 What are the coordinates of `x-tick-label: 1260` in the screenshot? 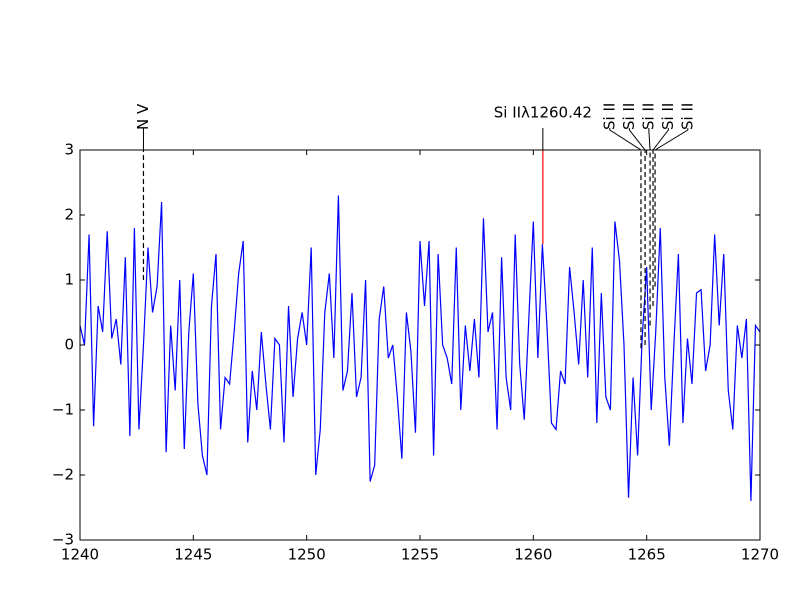 It's located at (533, 555).